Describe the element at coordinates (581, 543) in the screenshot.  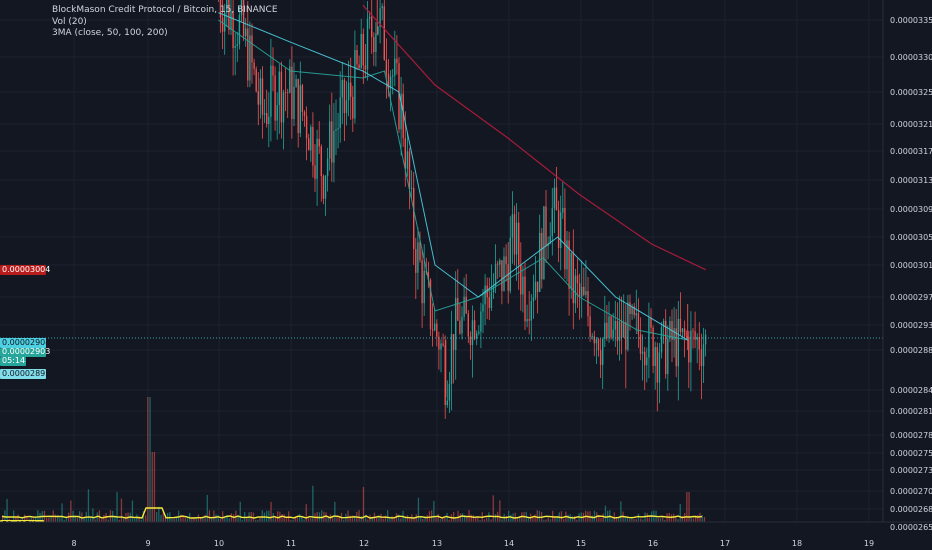
I see `x-tick-label: 15` at that location.